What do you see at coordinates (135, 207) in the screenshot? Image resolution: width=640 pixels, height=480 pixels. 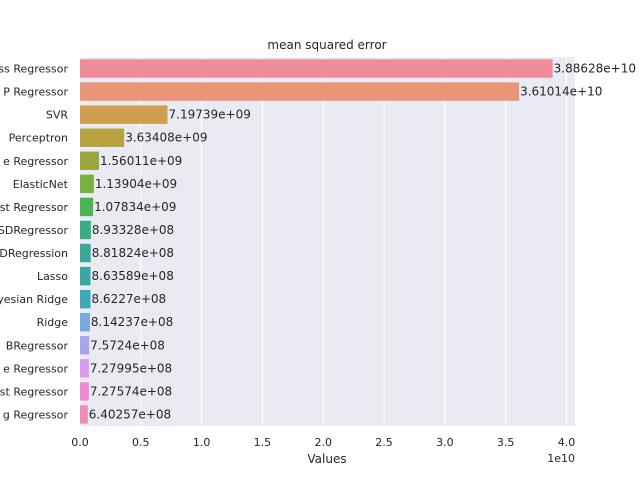 I see `data-label: 1.07834e+09` at bounding box center [135, 207].